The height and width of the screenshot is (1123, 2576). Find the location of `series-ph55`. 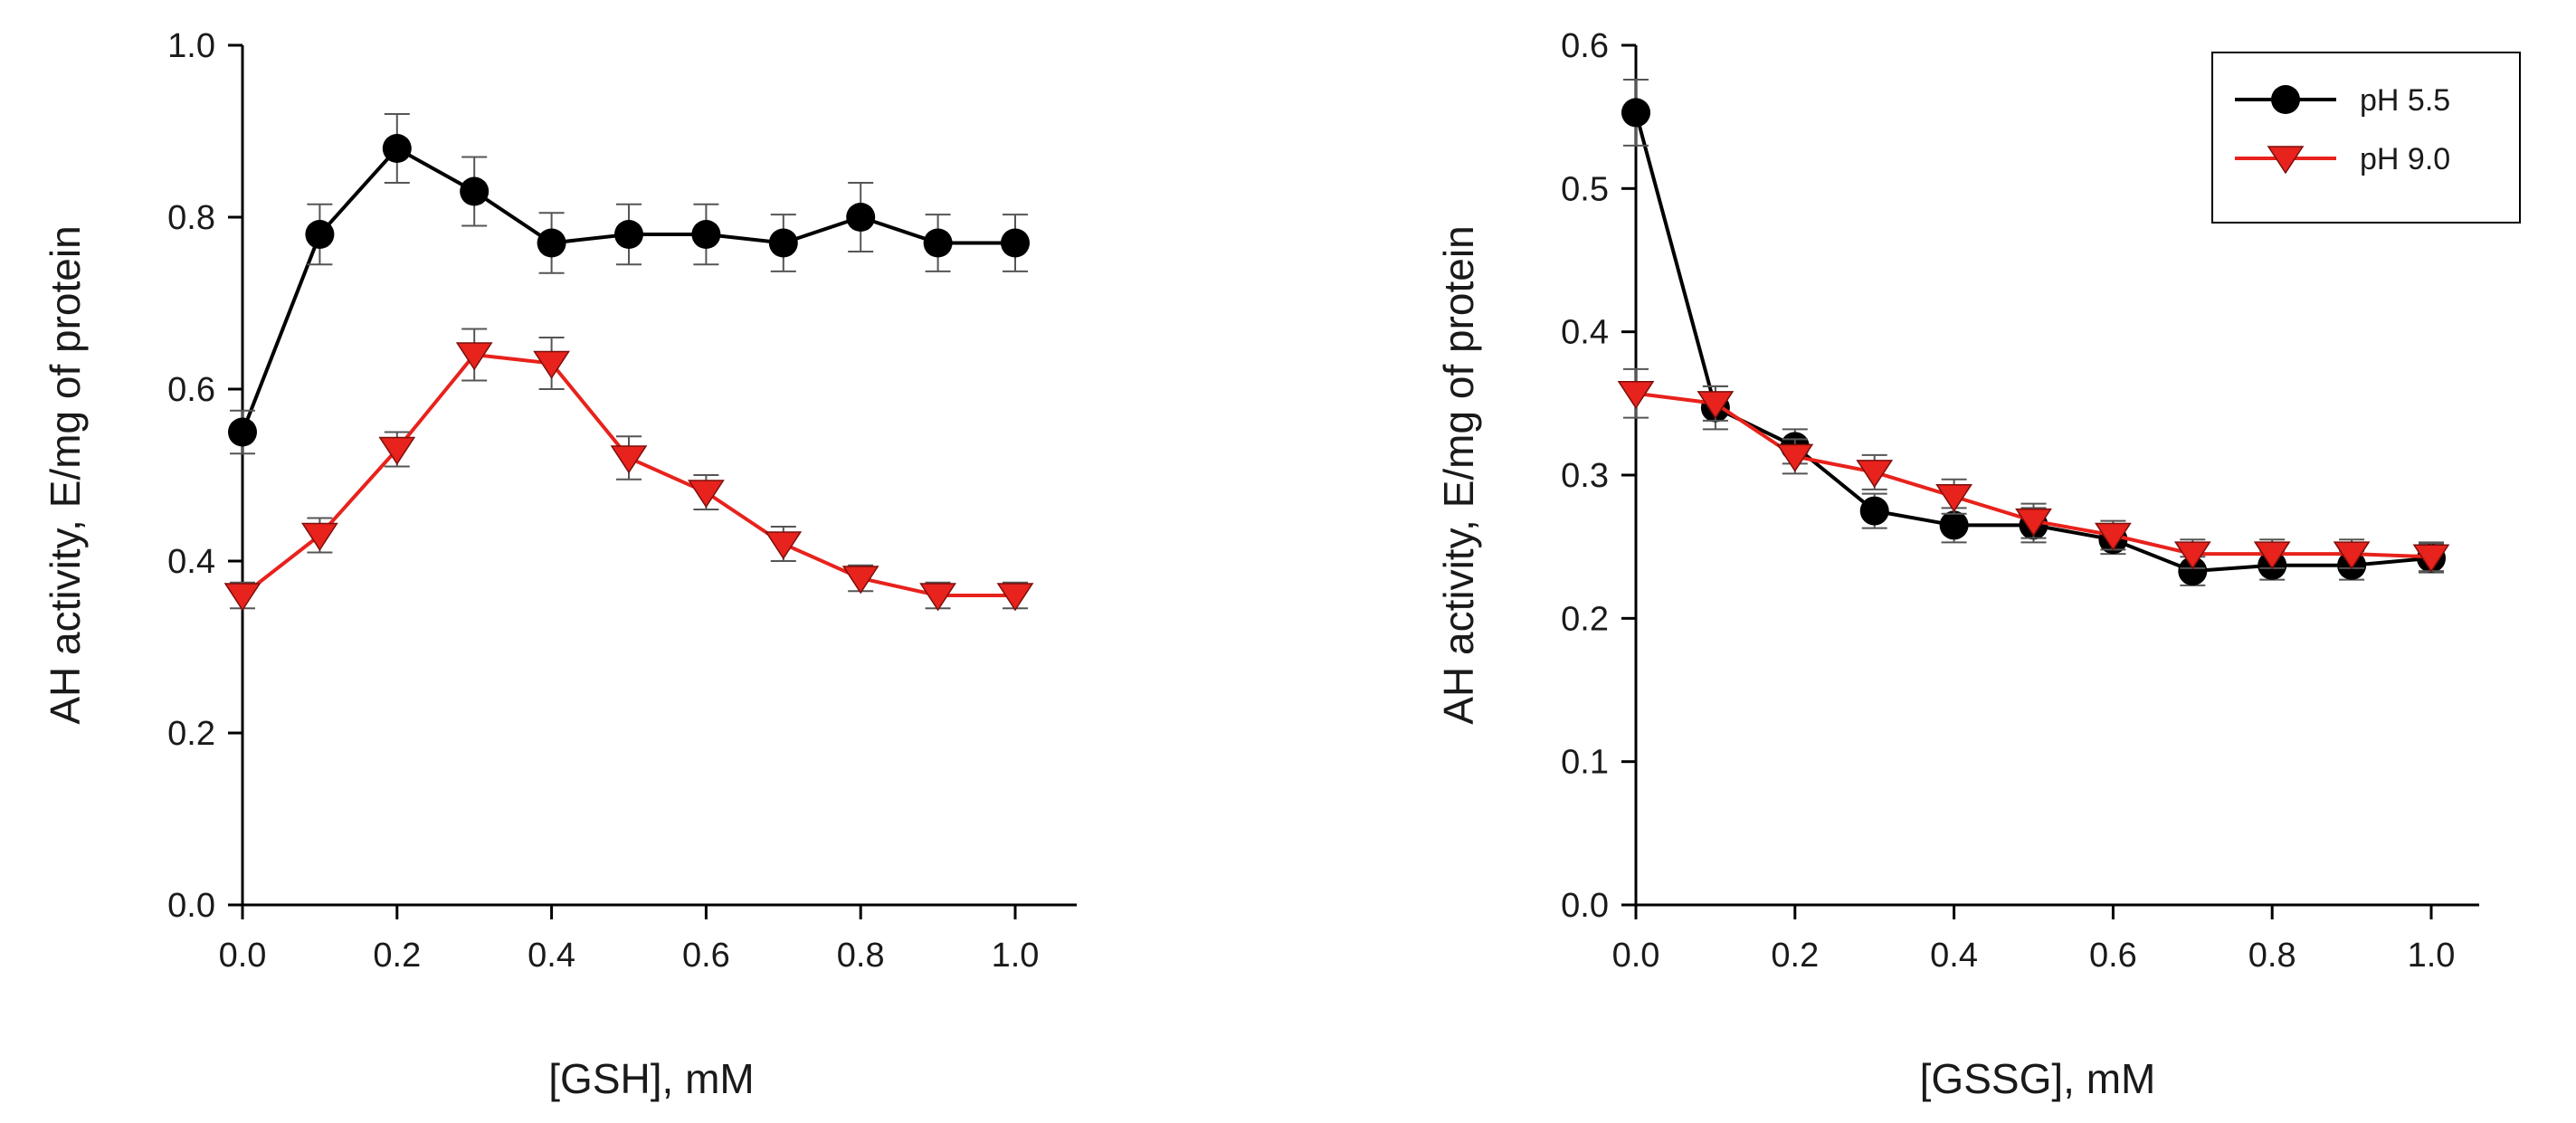

series-ph55 is located at coordinates (629, 284).